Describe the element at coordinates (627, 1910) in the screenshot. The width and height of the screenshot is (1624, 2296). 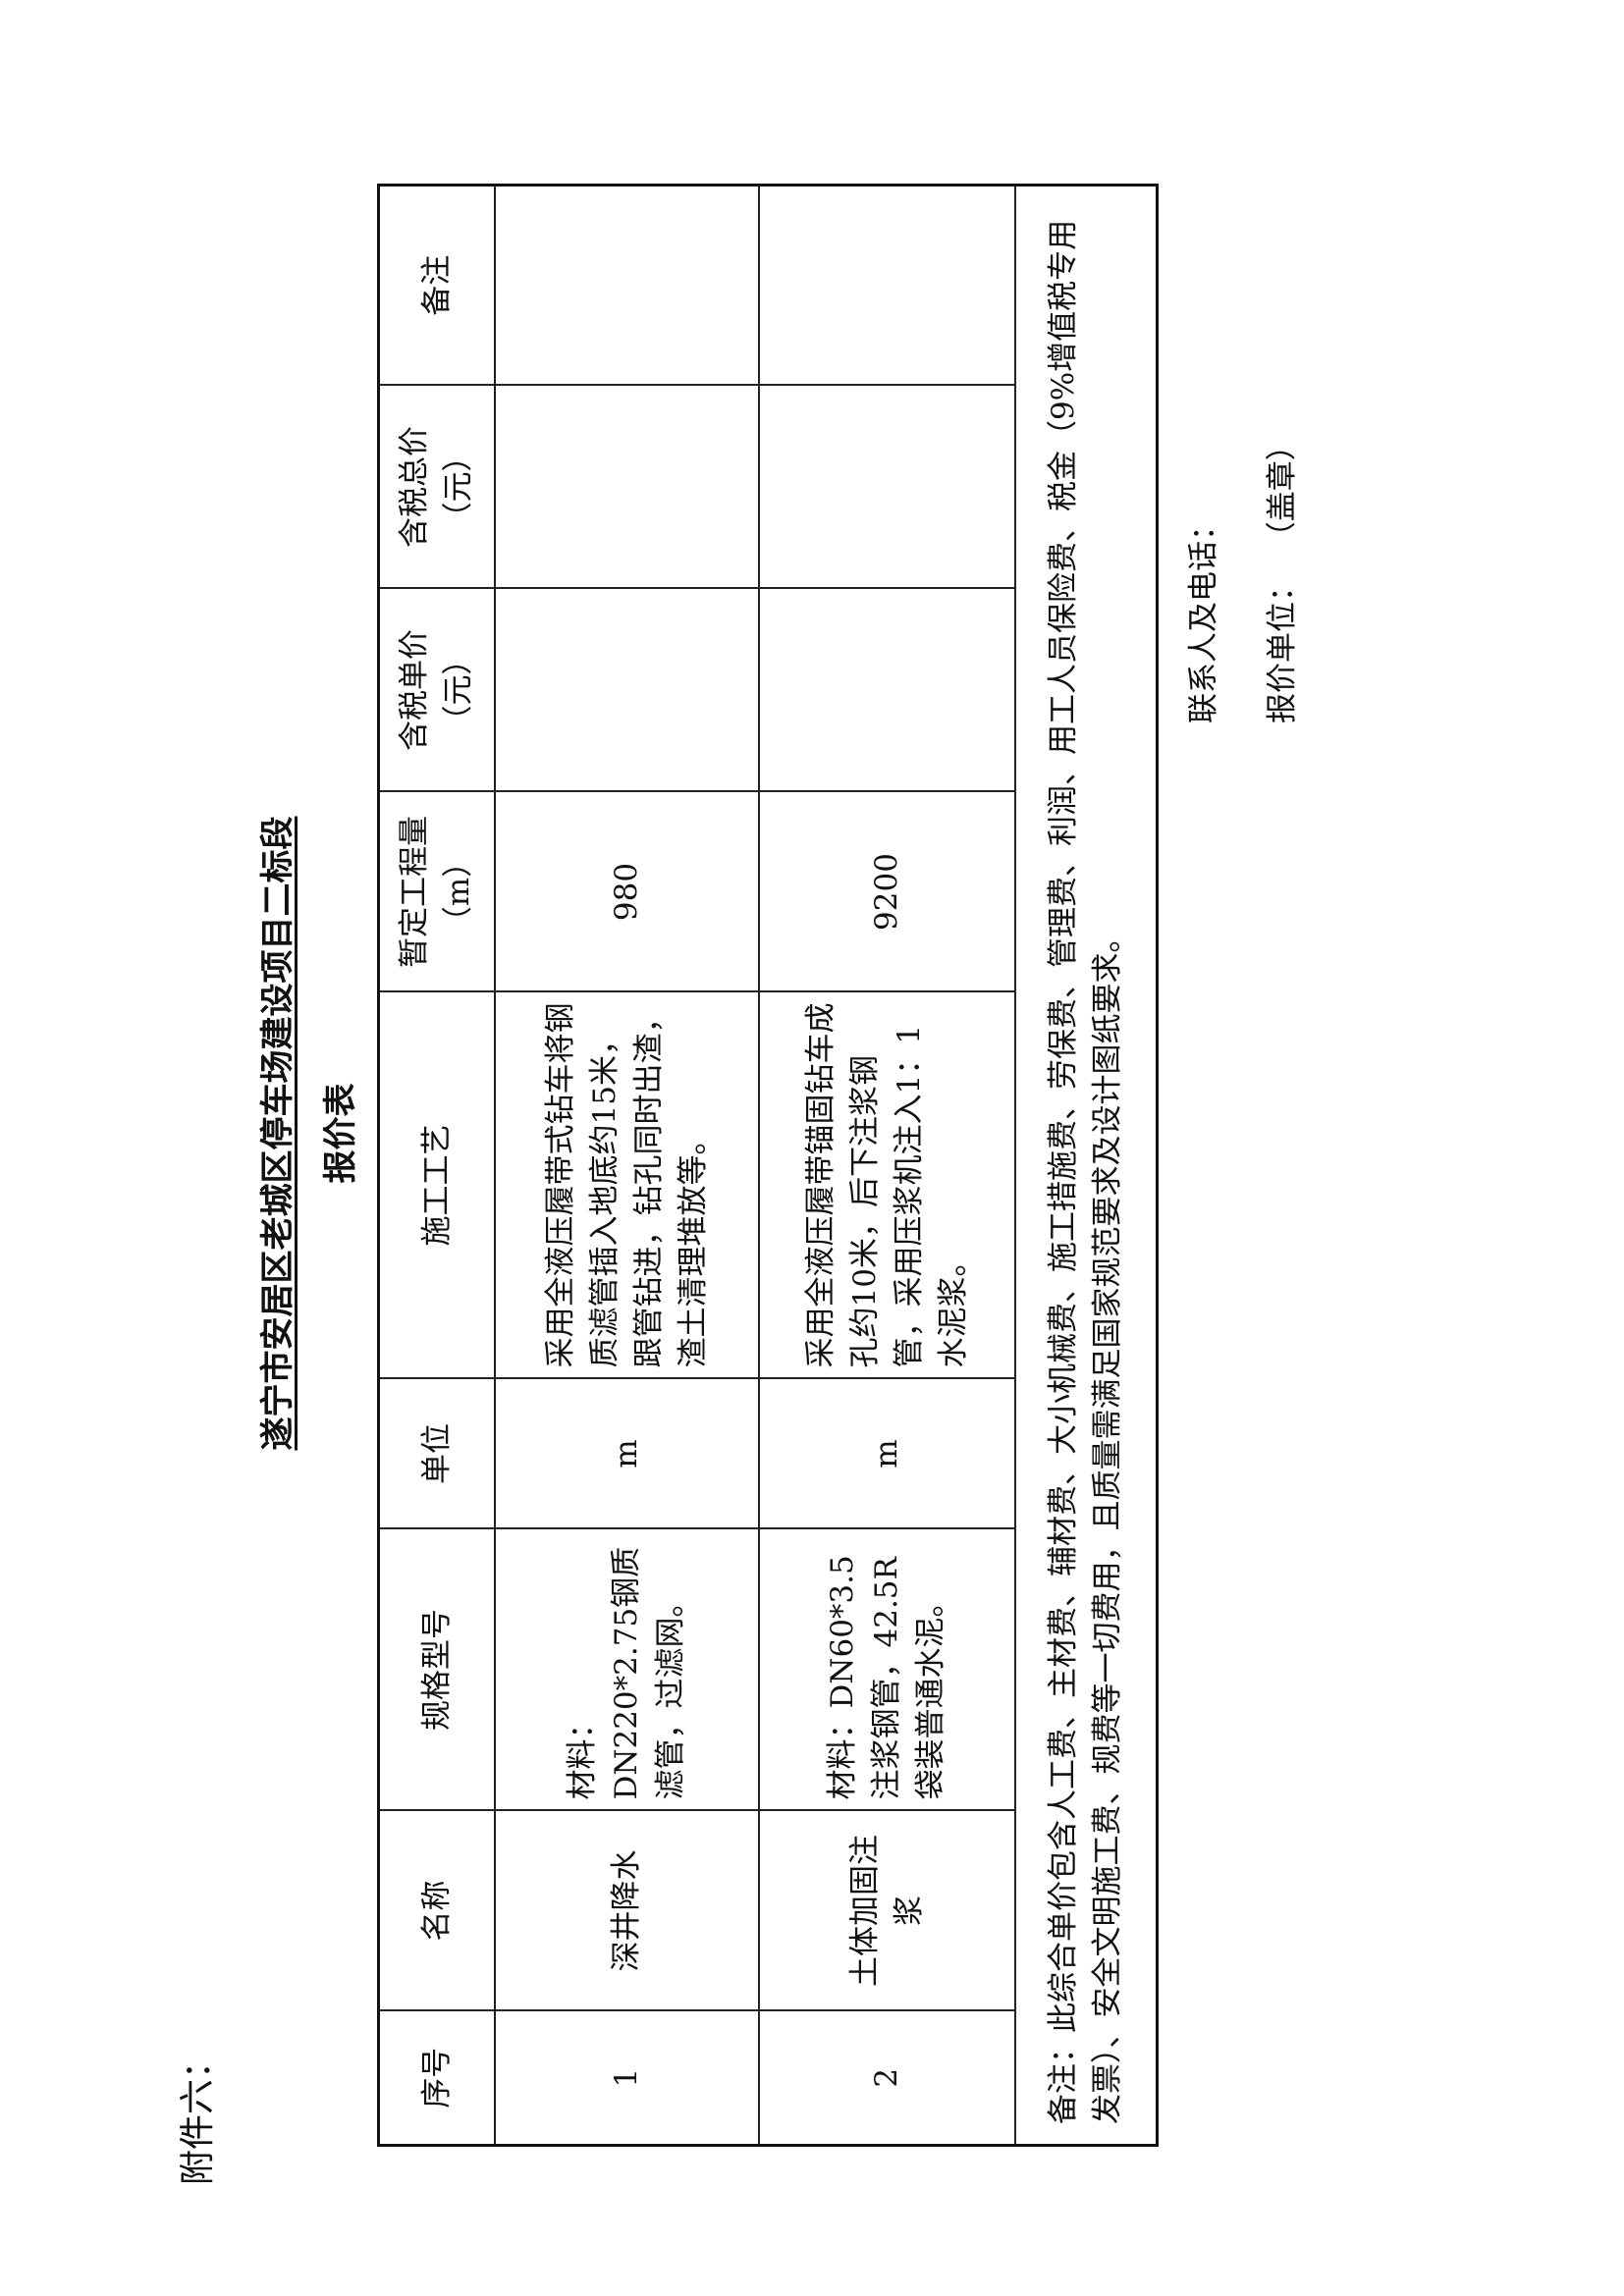
I see `cell-name: 深井降水` at that location.